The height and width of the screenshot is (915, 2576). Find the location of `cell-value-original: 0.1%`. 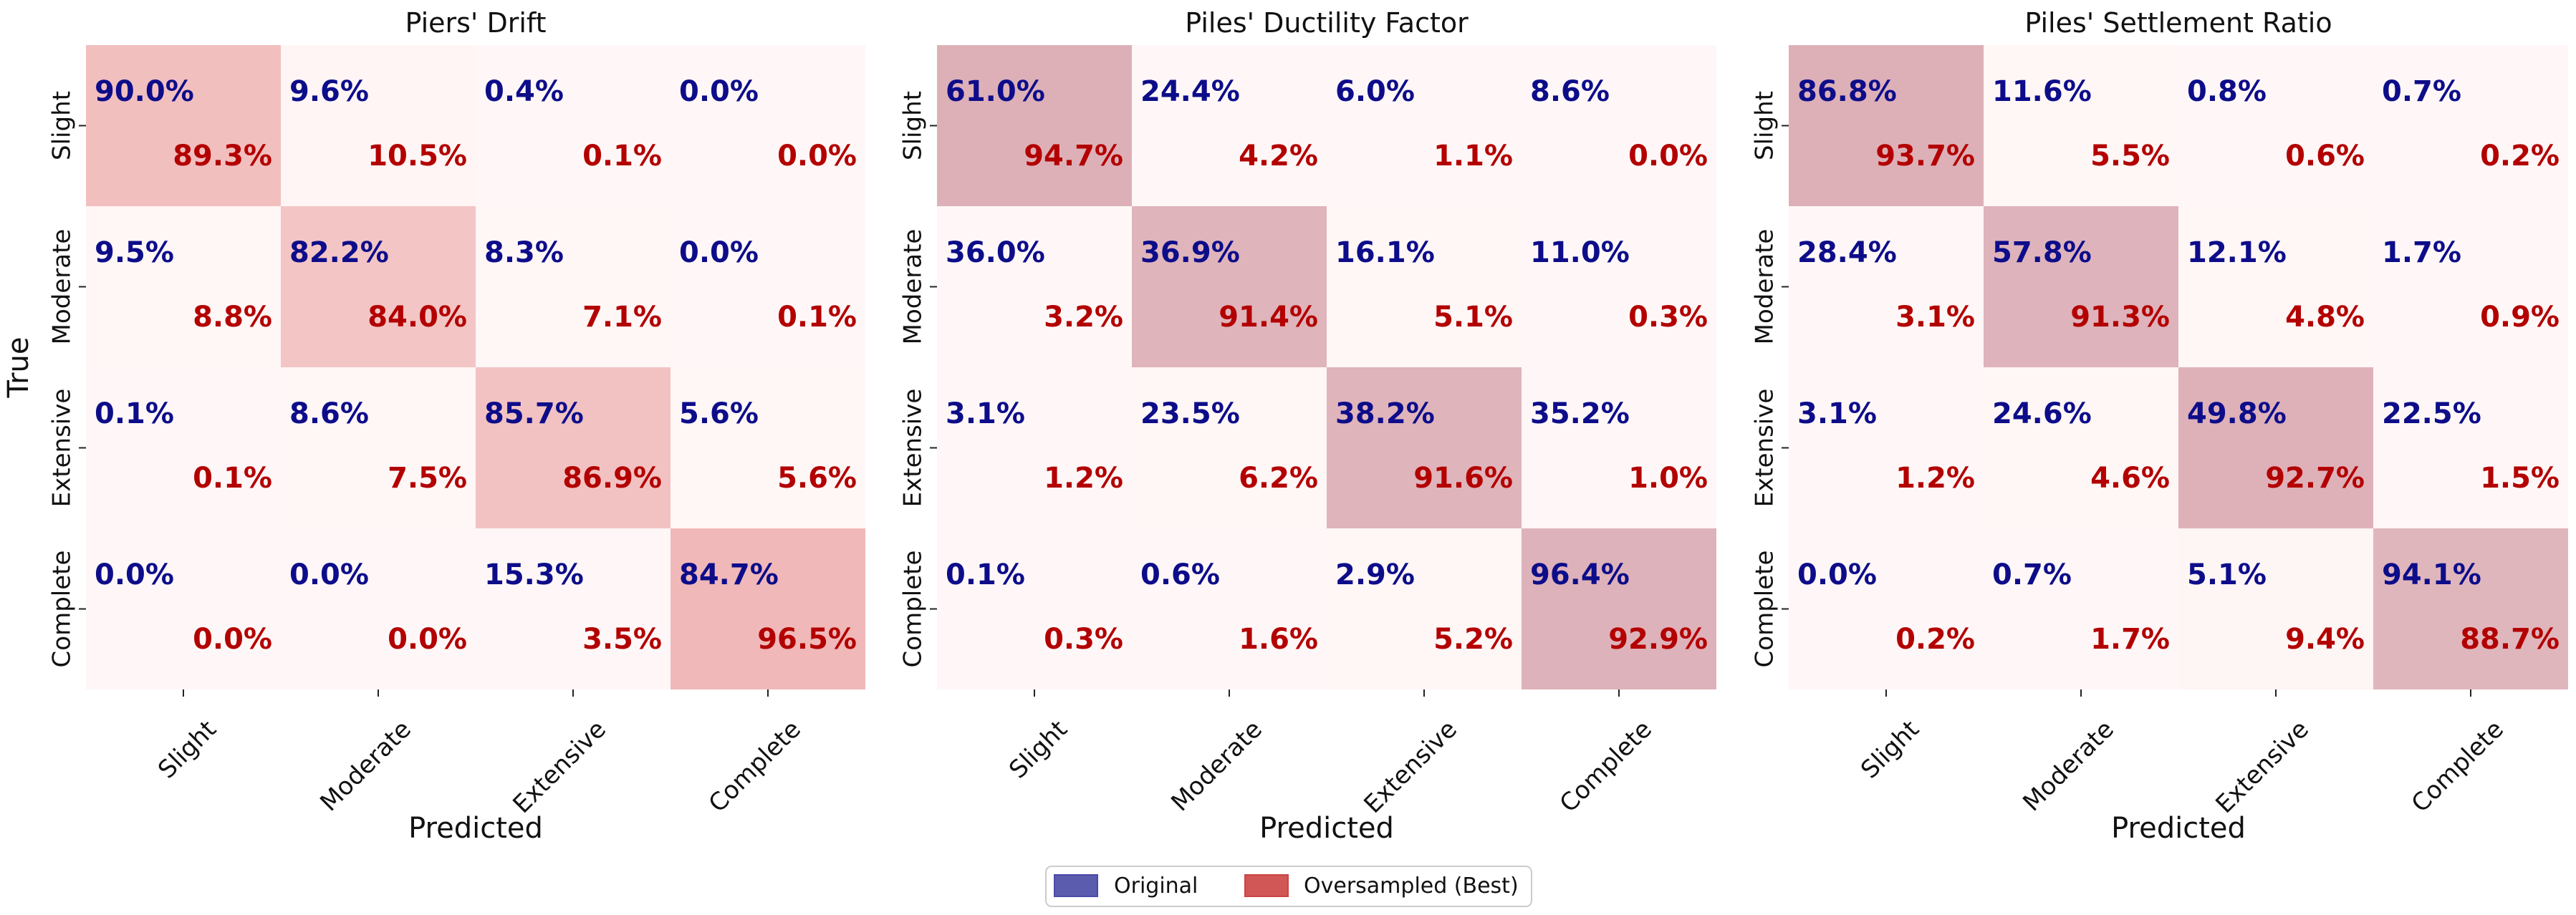

cell-value-original: 0.1% is located at coordinates (134, 413).